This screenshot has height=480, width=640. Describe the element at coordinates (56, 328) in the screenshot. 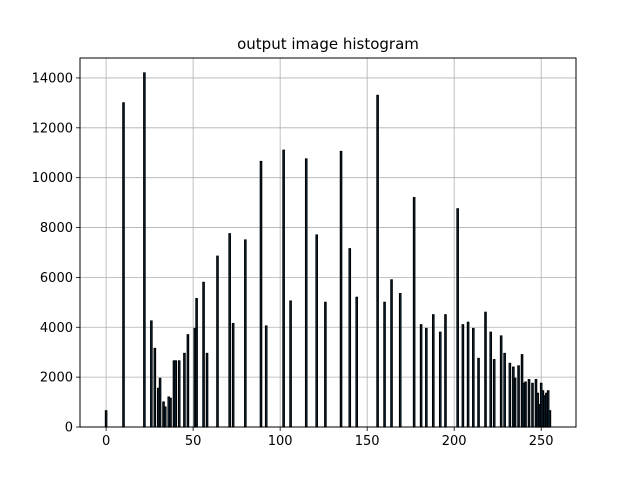

I see `y-tick-label: 4000` at that location.